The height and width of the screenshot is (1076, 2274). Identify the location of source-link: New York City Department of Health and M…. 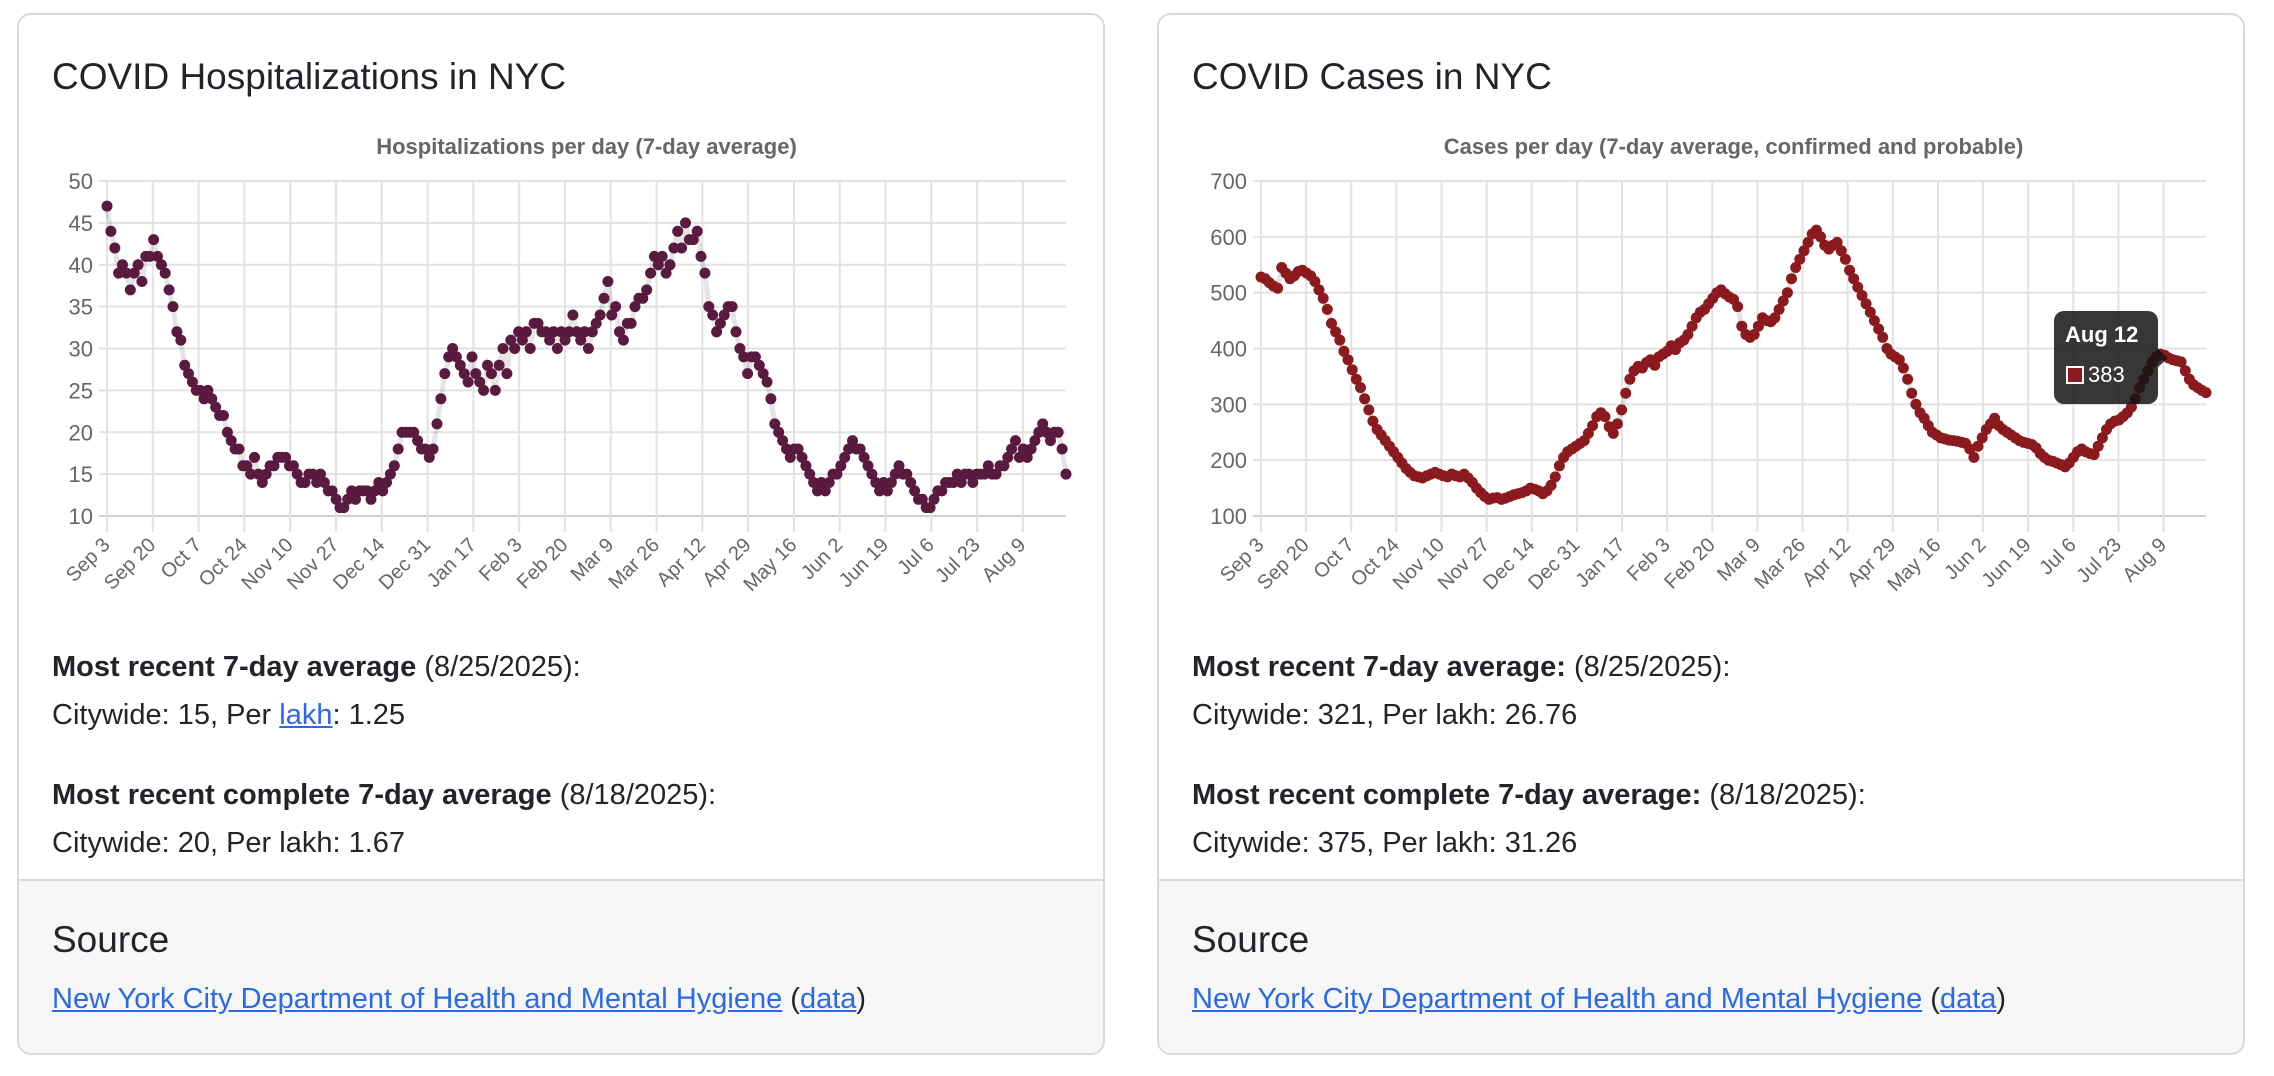
(1557, 999).